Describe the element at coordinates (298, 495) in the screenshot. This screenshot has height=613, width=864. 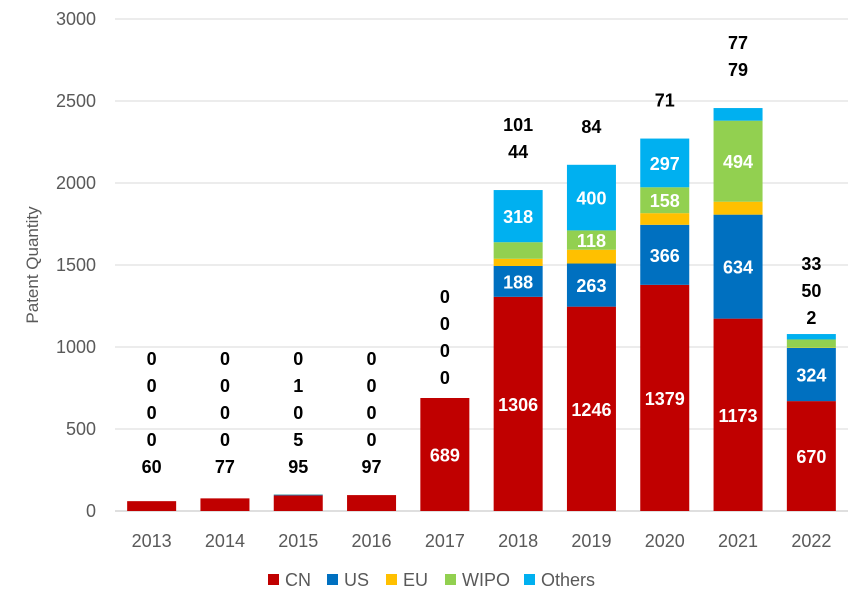
I see `bar-segment-us` at that location.